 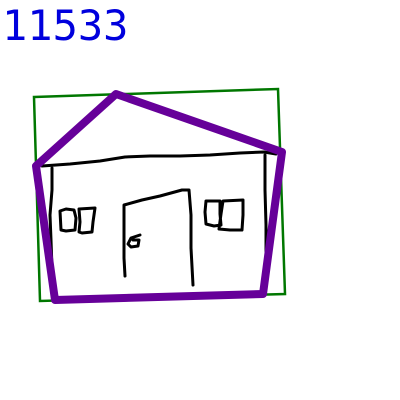 What do you see at coordinates (134, 241) in the screenshot?
I see `doorknob` at bounding box center [134, 241].